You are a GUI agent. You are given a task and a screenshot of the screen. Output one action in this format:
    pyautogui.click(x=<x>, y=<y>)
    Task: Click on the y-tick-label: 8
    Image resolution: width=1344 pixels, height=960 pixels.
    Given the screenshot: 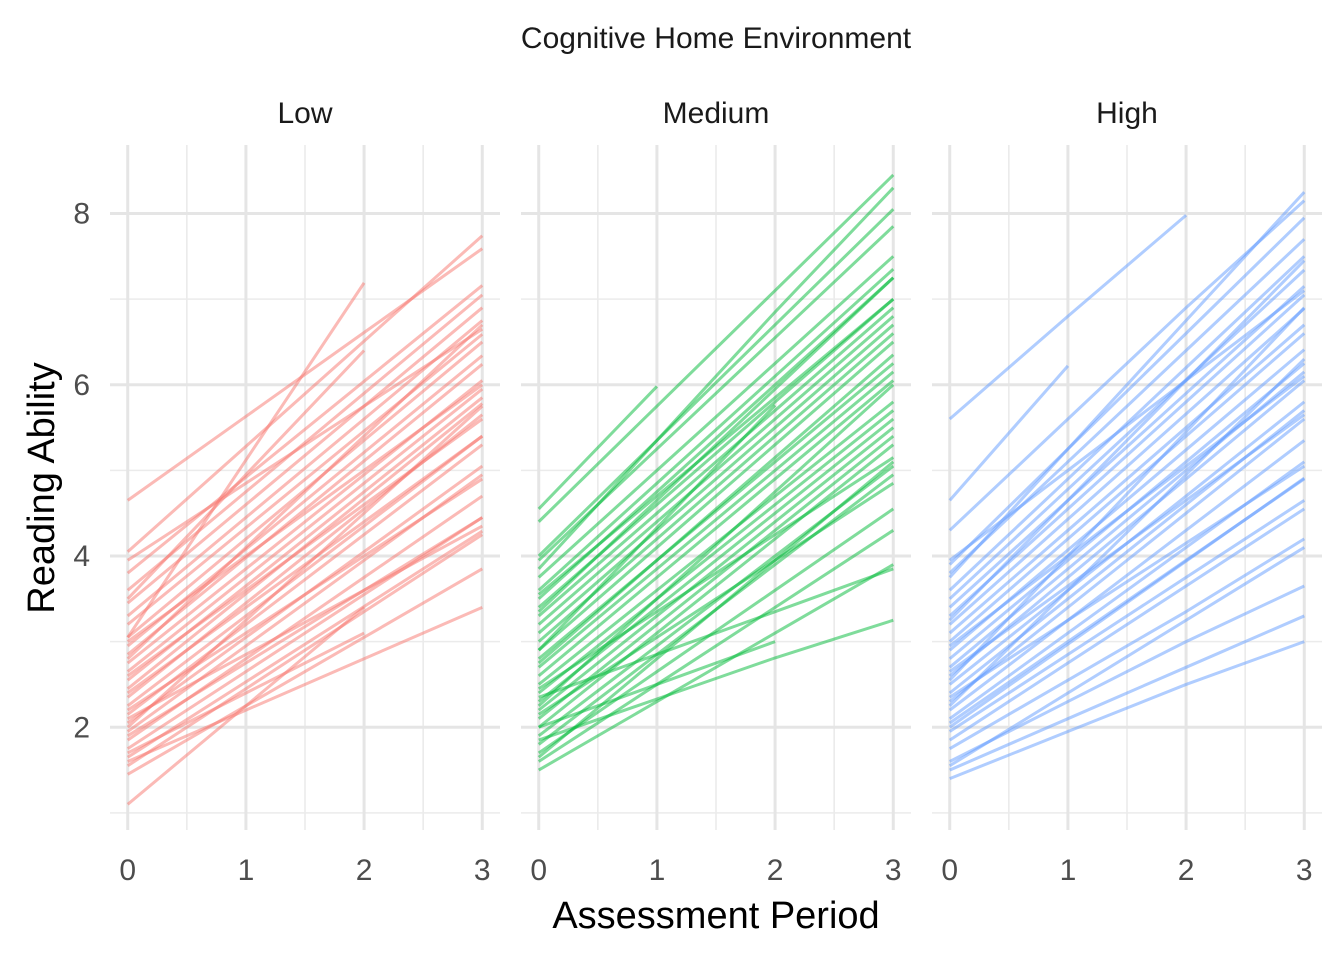 What is the action you would take?
    pyautogui.click(x=81, y=214)
    